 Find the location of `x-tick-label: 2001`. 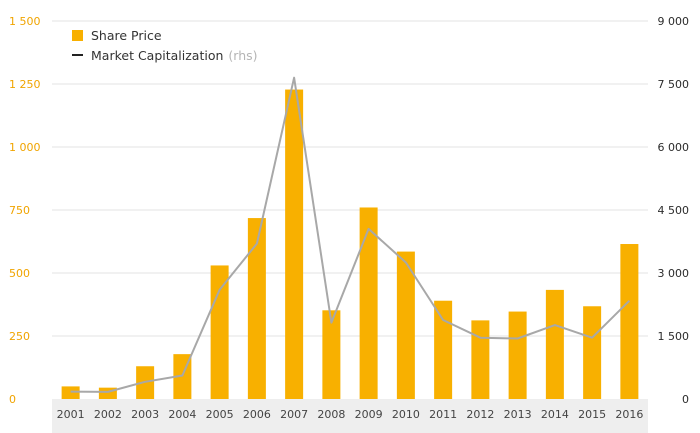

x-tick-label: 2001 is located at coordinates (71, 414).